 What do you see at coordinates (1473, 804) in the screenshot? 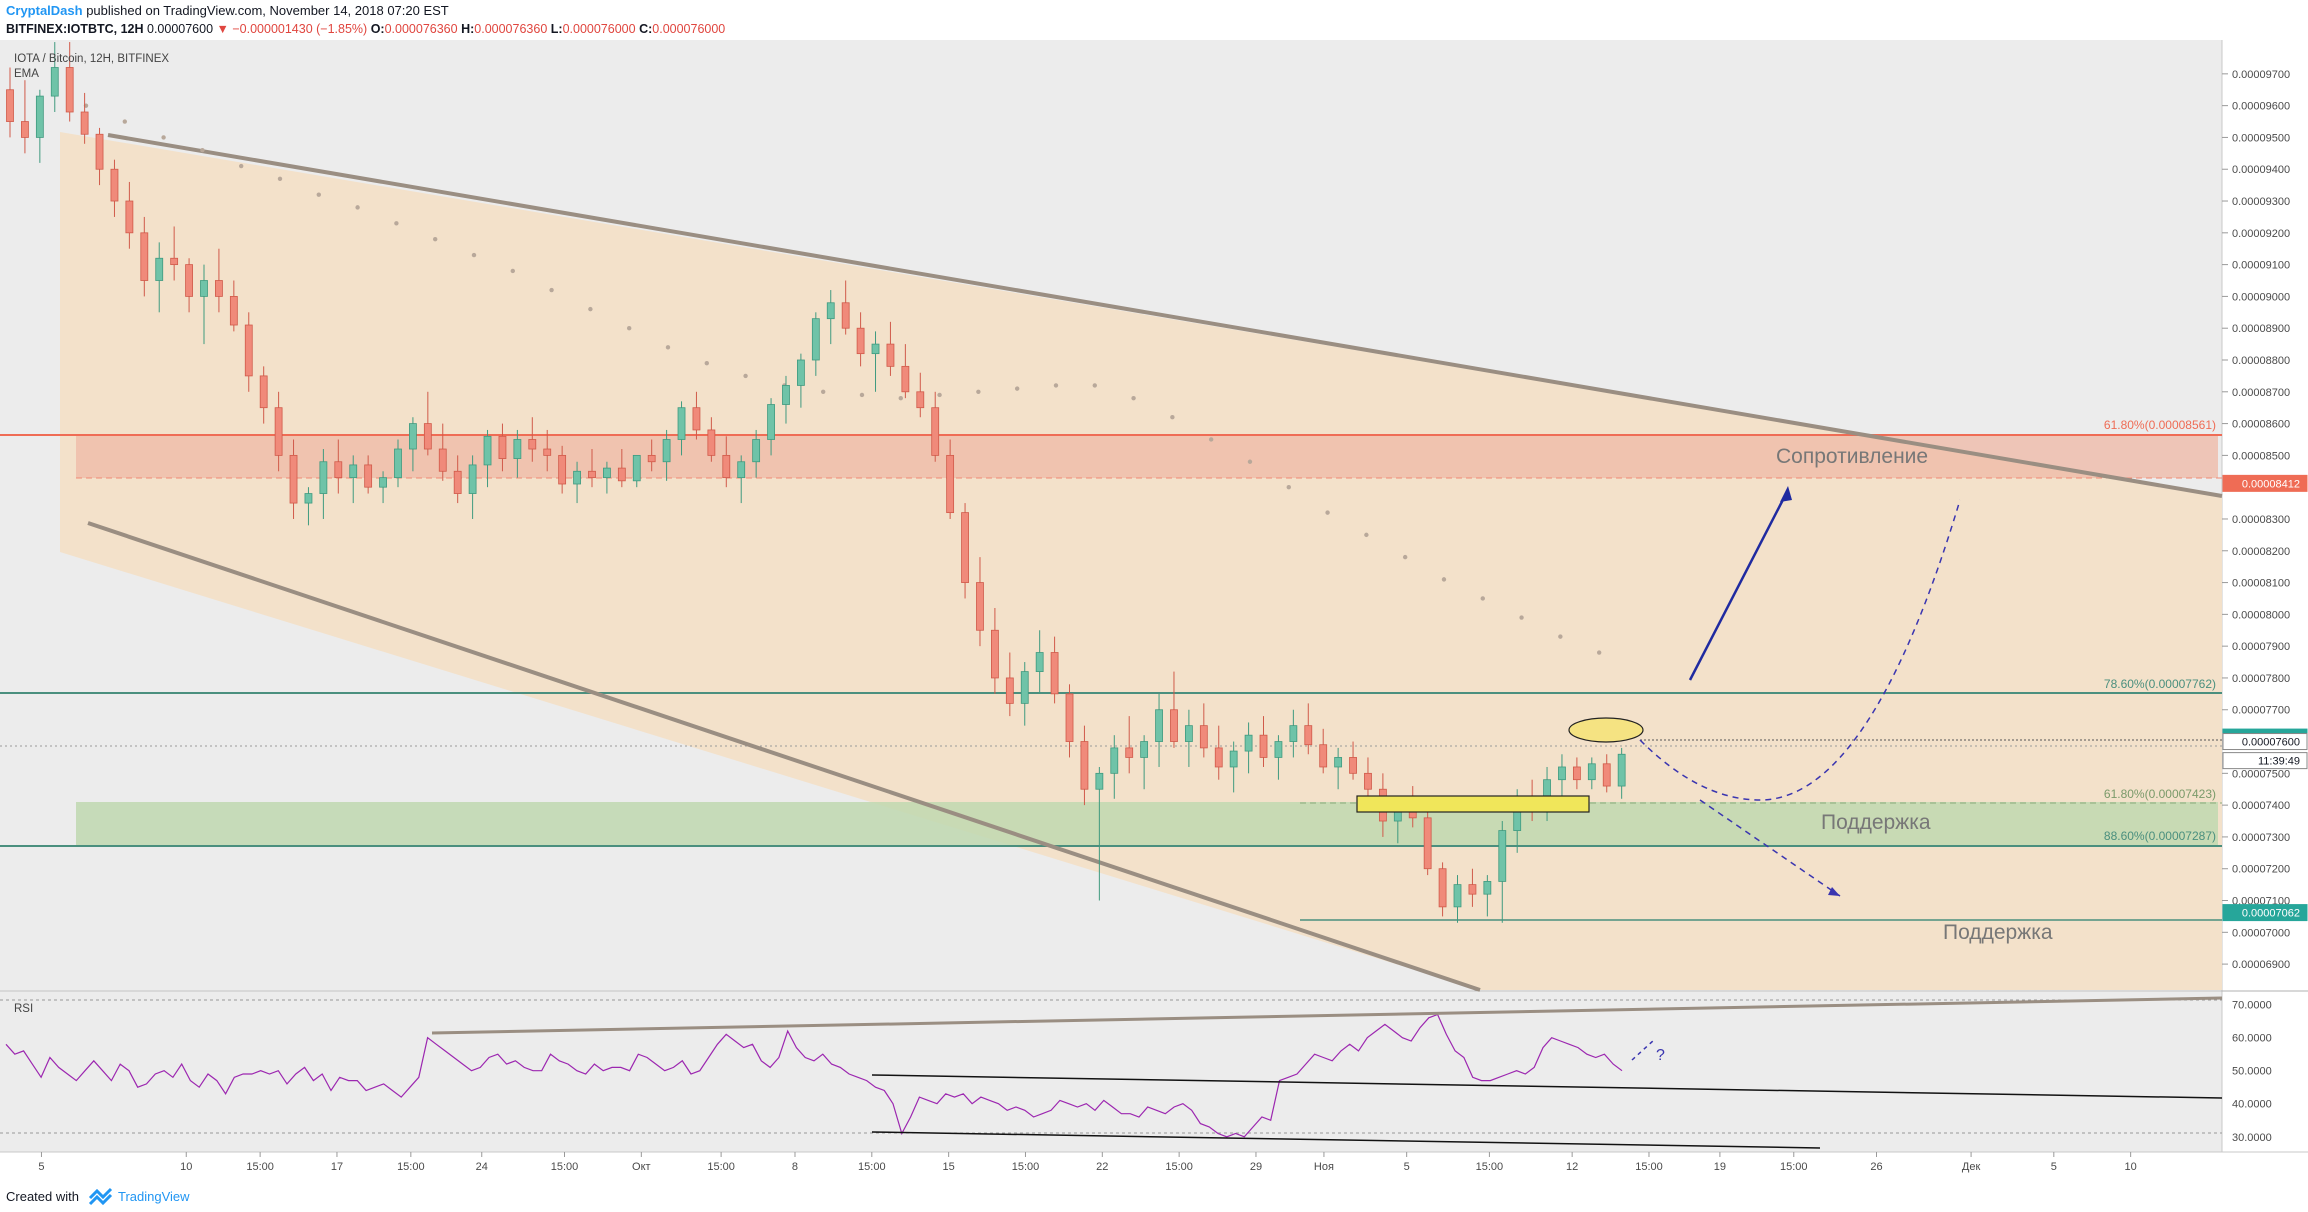
I see `support-highlight-box` at bounding box center [1473, 804].